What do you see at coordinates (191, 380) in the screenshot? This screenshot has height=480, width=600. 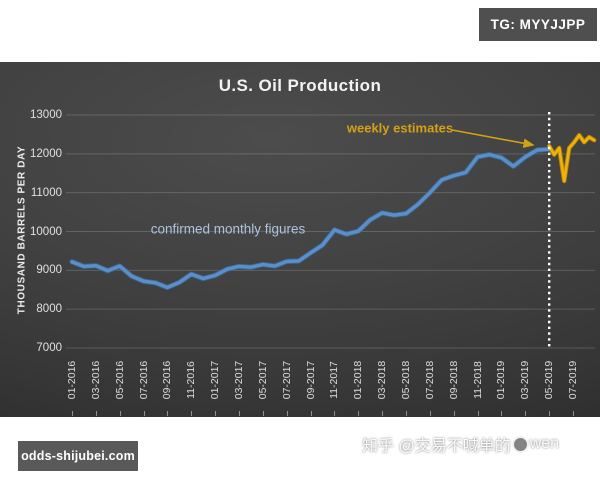 I see `x-tick-label: 11-2016` at bounding box center [191, 380].